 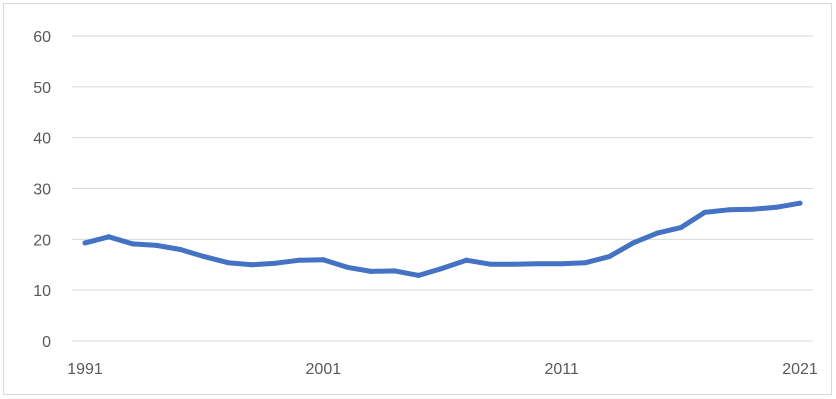 I want to click on y-tick-label: 10, so click(x=42, y=291).